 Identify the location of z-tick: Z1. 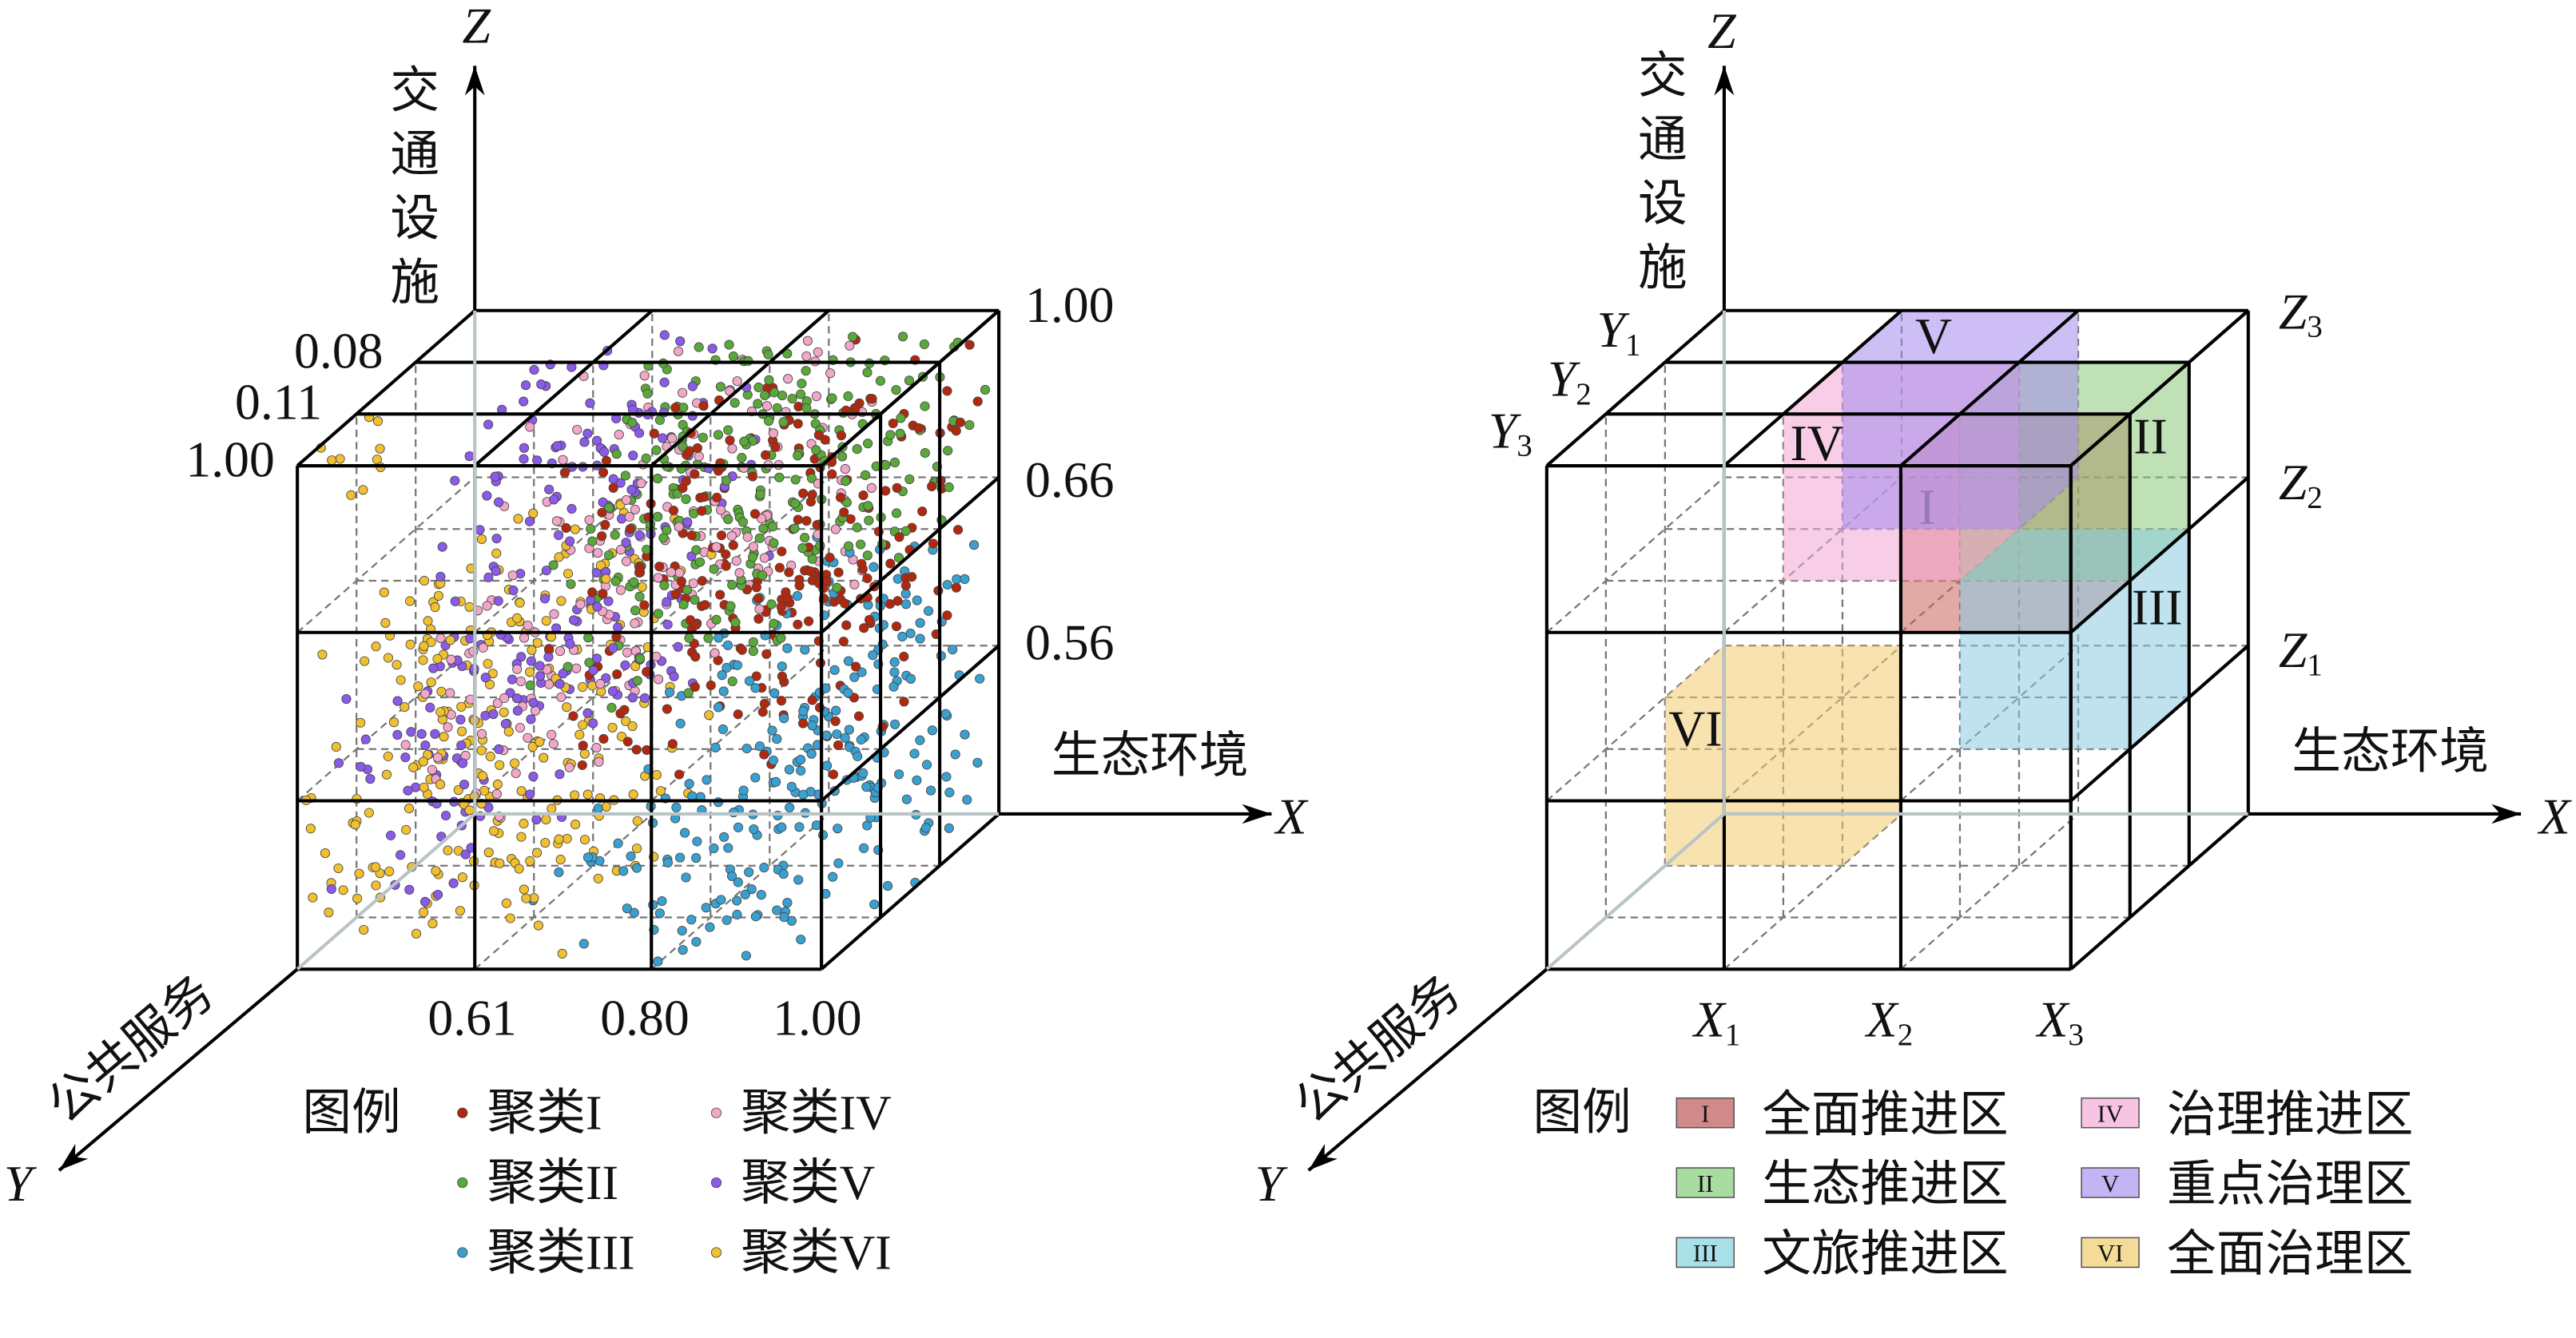
(2301, 651).